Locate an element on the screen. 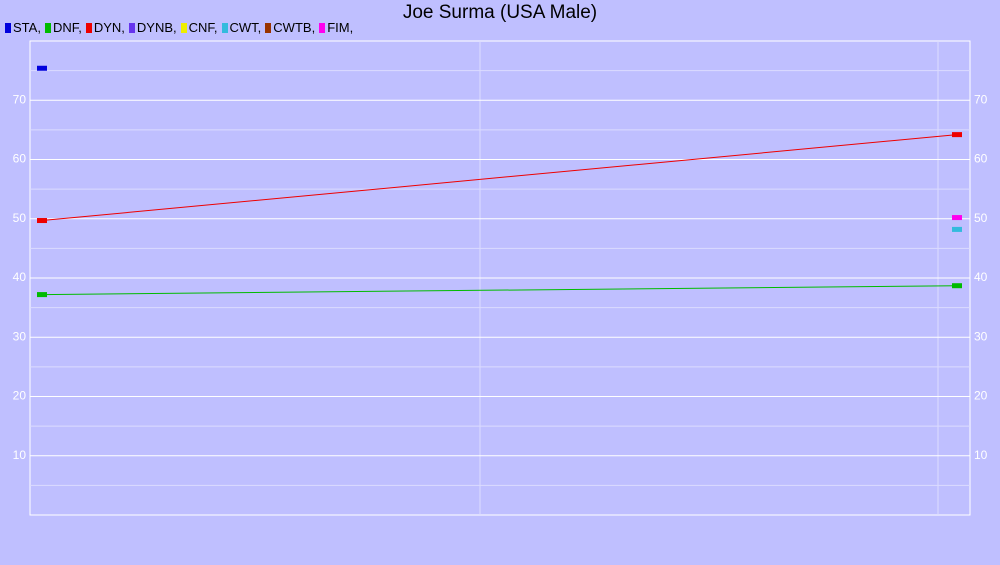  y-tick-label-right: 50 is located at coordinates (981, 218).